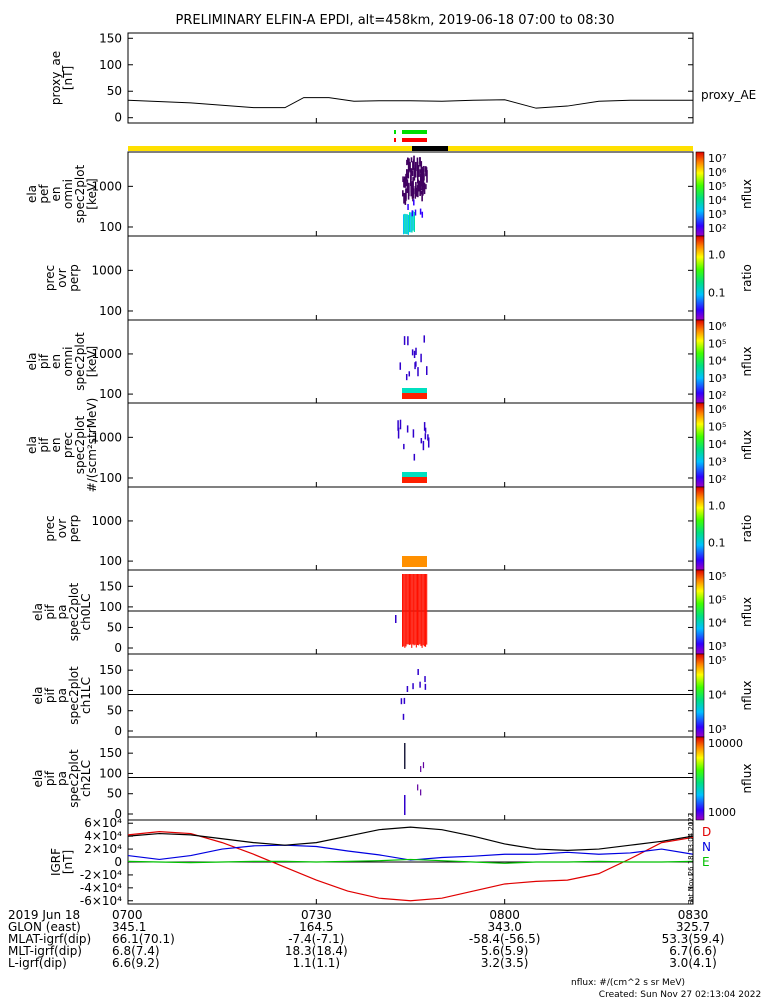 This screenshot has width=775, height=1000. I want to click on colorbar-label: ratio, so click(747, 529).